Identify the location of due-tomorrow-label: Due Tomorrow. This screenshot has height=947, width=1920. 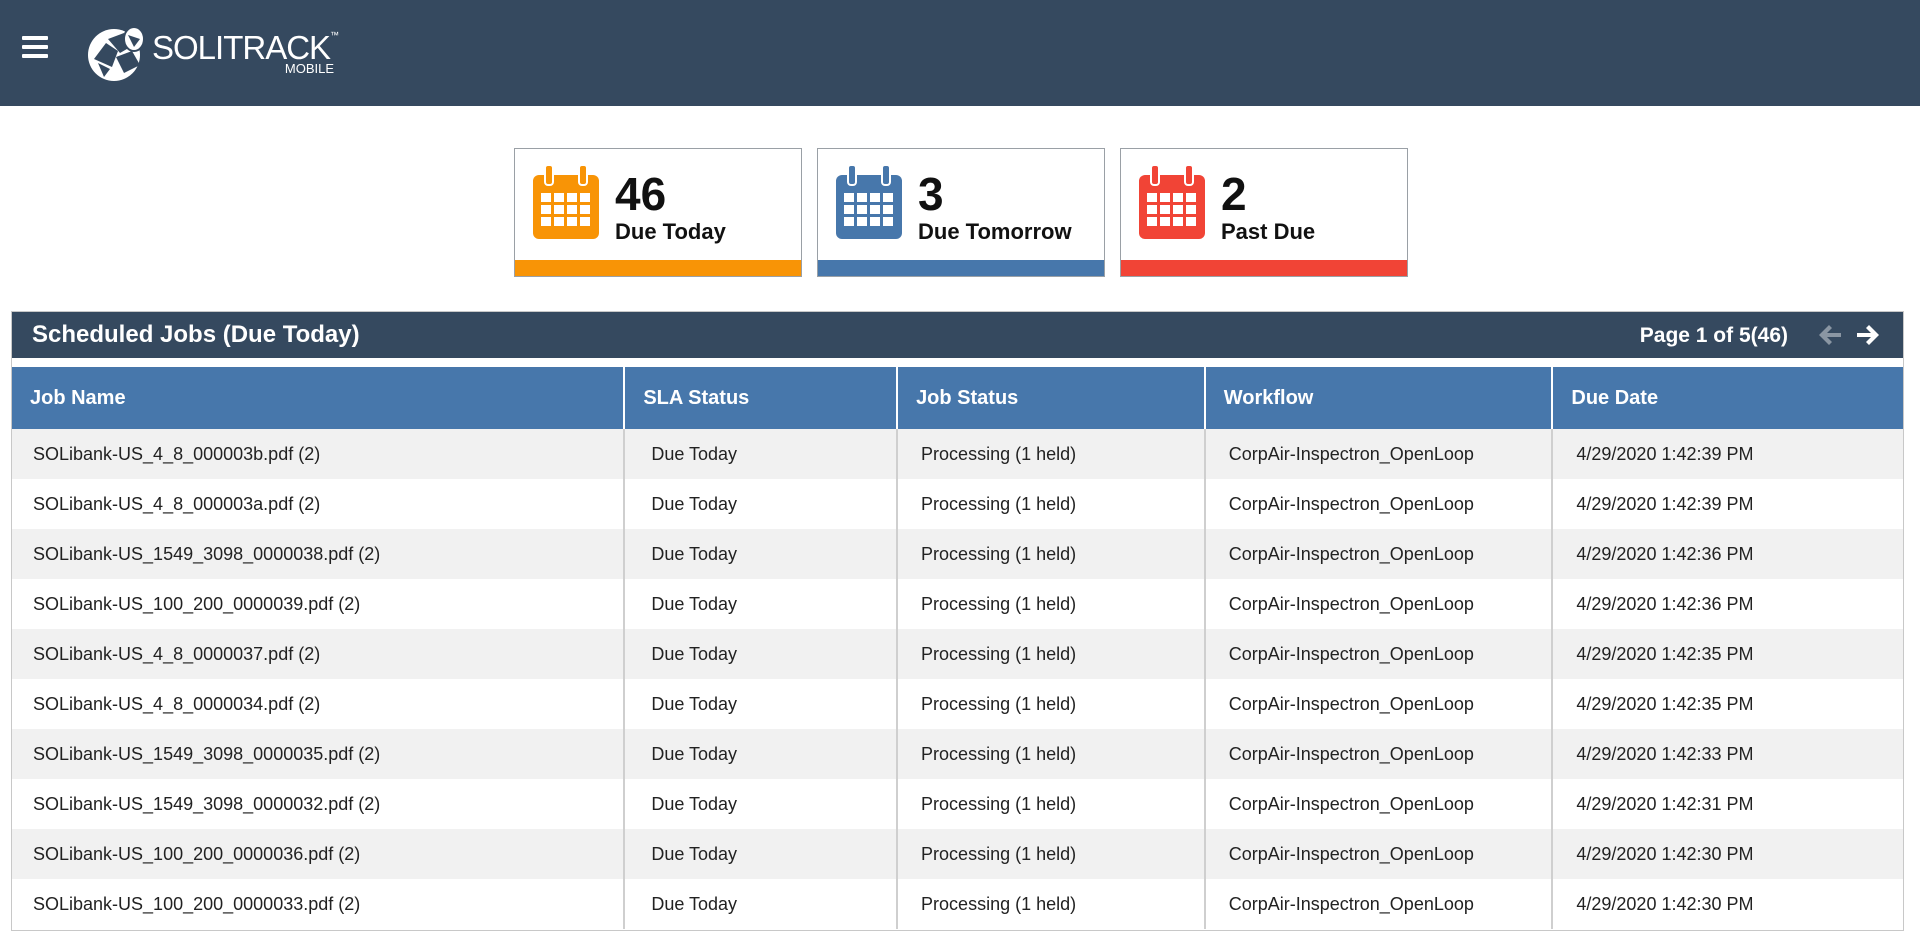
(995, 231).